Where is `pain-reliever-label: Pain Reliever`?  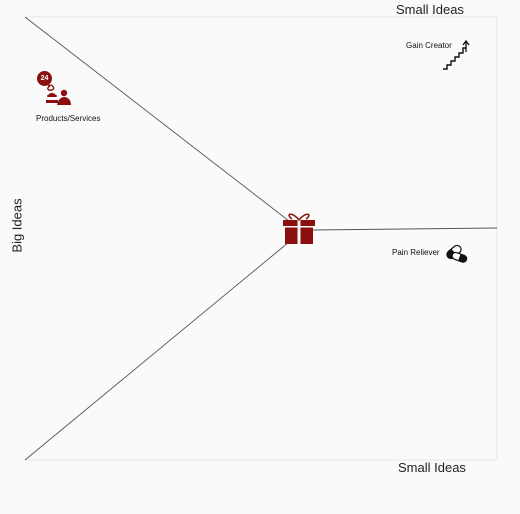 pain-reliever-label: Pain Reliever is located at coordinates (416, 252).